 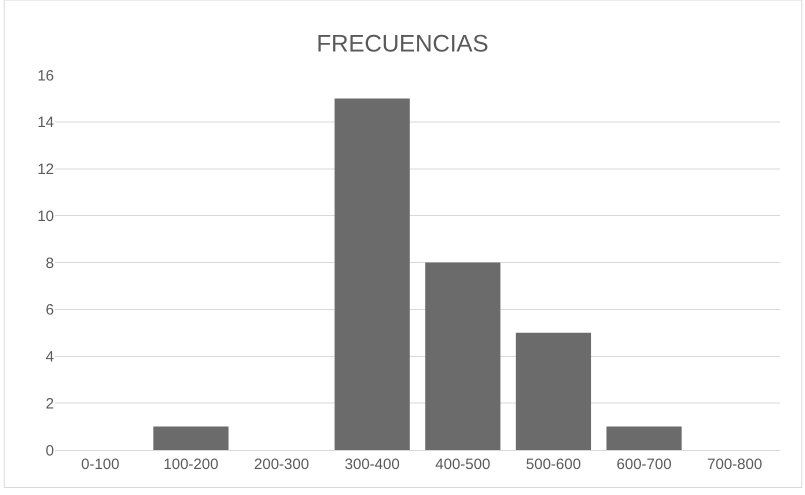 What do you see at coordinates (372, 464) in the screenshot?
I see `x-tick-label: 300-400` at bounding box center [372, 464].